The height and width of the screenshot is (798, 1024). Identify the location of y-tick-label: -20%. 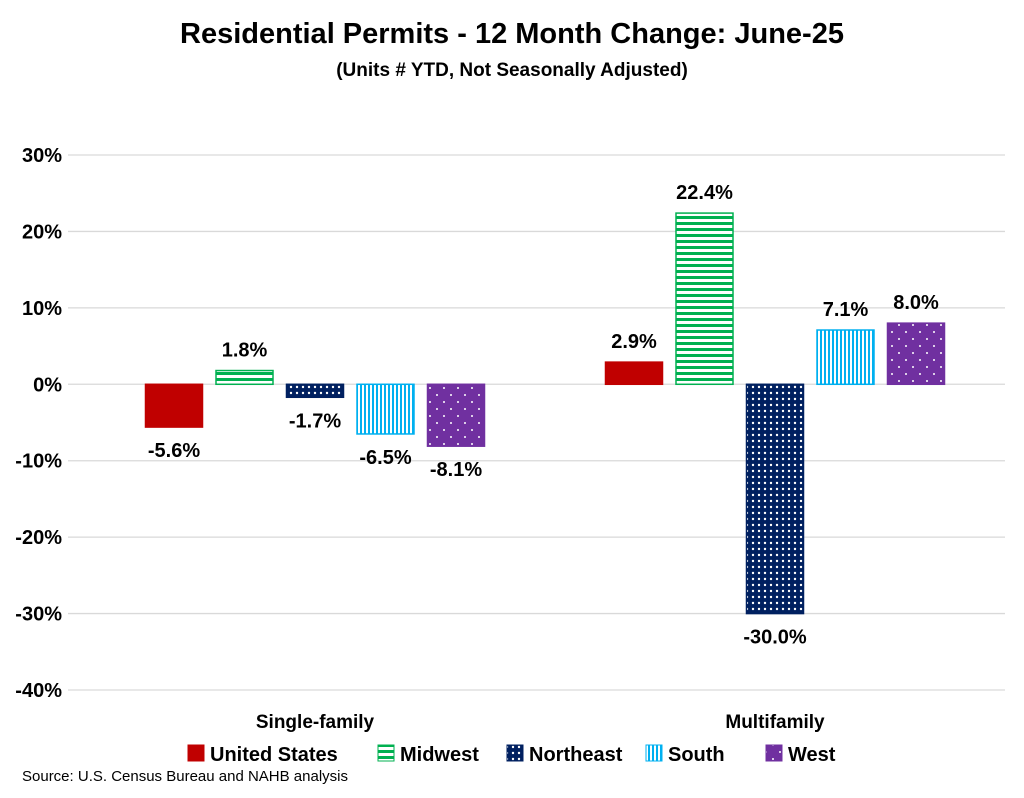
(38, 538).